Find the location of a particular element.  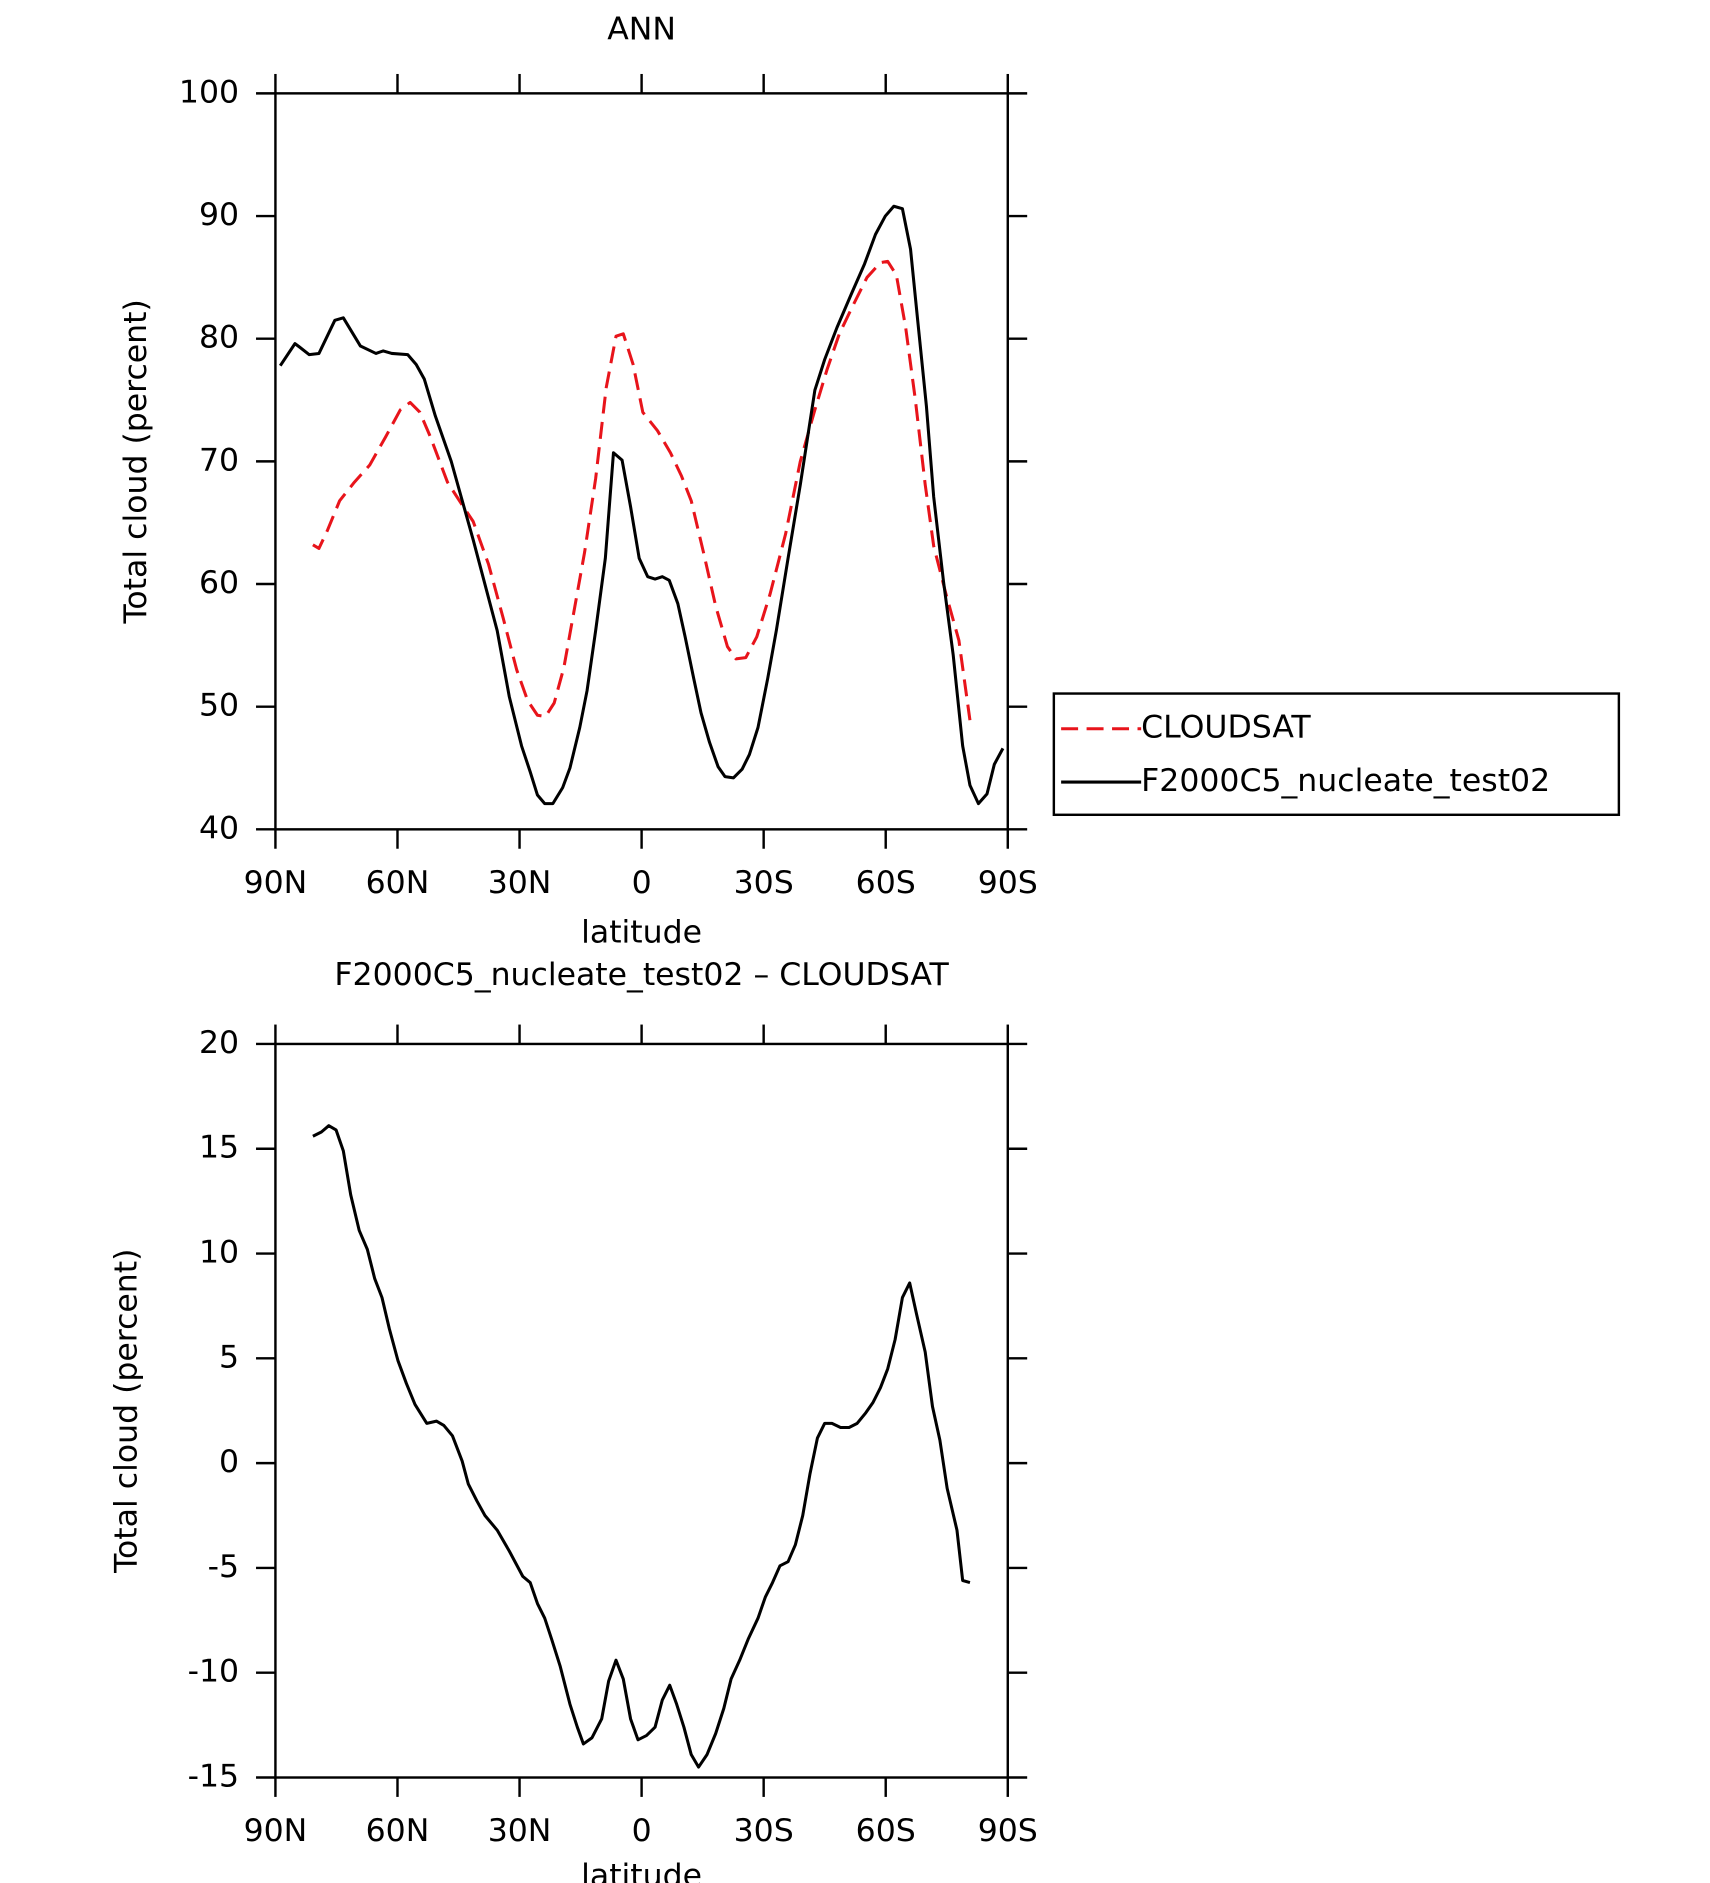

y-tick-label: 15 is located at coordinates (219, 1148).